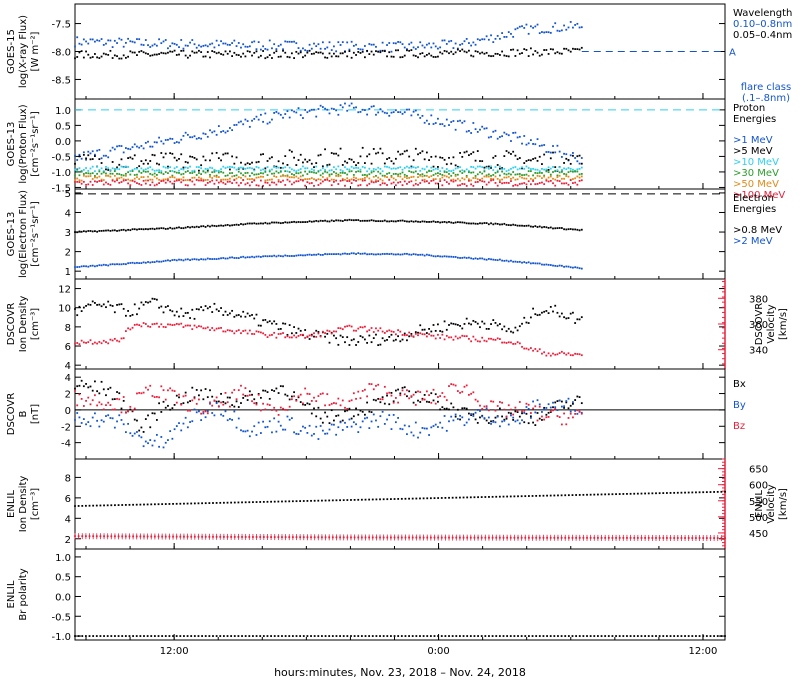 The height and width of the screenshot is (680, 800). Describe the element at coordinates (63, 558) in the screenshot. I see `y-tick-label: 1.0` at that location.